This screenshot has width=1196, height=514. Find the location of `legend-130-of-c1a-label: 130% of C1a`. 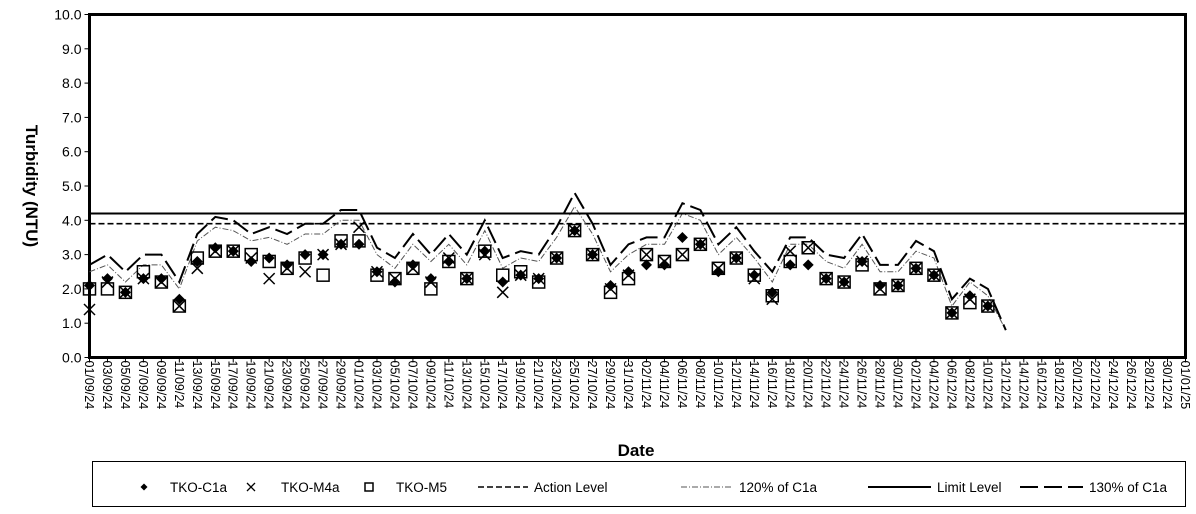

legend-130-of-c1a-label: 130% of C1a is located at coordinates (1128, 487).